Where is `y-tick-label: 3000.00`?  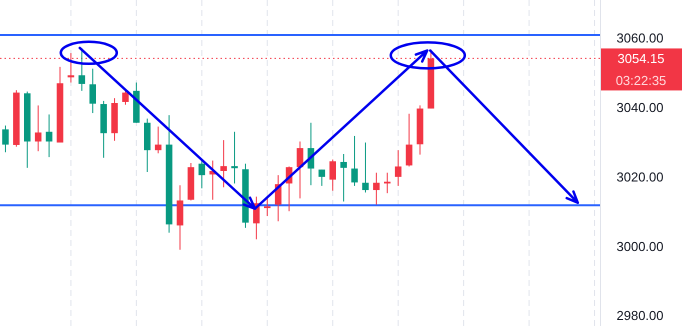
y-tick-label: 3000.00 is located at coordinates (640, 246).